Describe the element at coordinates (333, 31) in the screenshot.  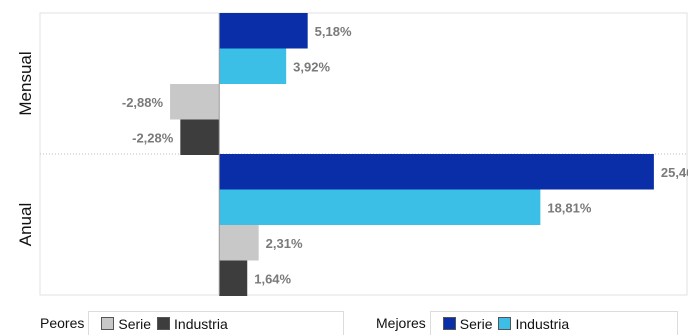
I see `data-label-mensual-mejores-serie: 5,18%` at that location.